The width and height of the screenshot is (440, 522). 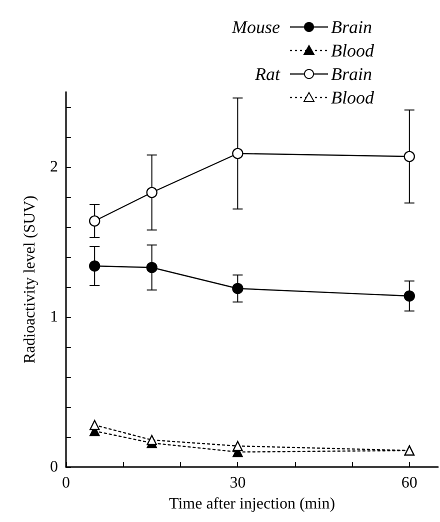 What do you see at coordinates (54, 167) in the screenshot?
I see `y-tick-label: 2` at bounding box center [54, 167].